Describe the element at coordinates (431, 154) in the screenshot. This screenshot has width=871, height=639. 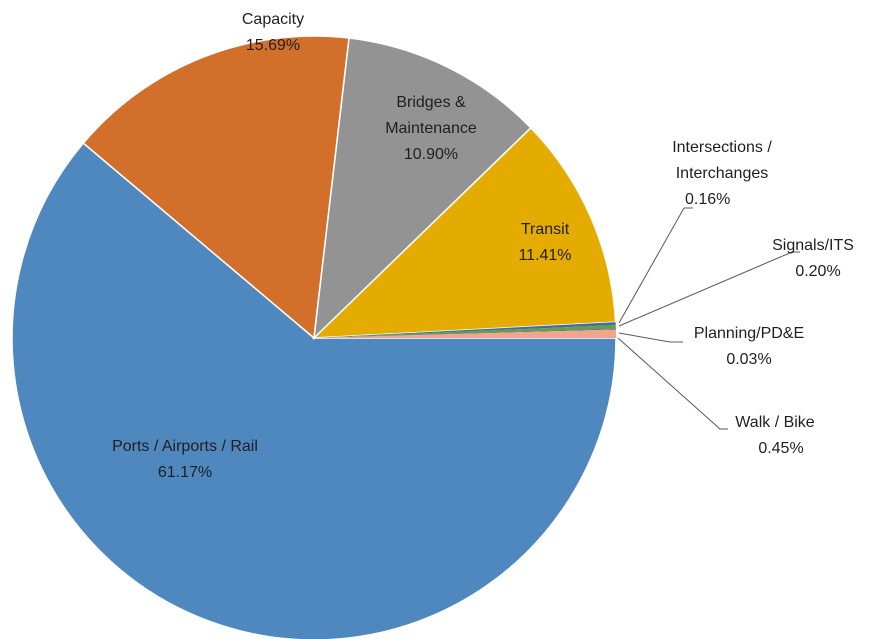
I see `slice-value: 10.90%` at that location.